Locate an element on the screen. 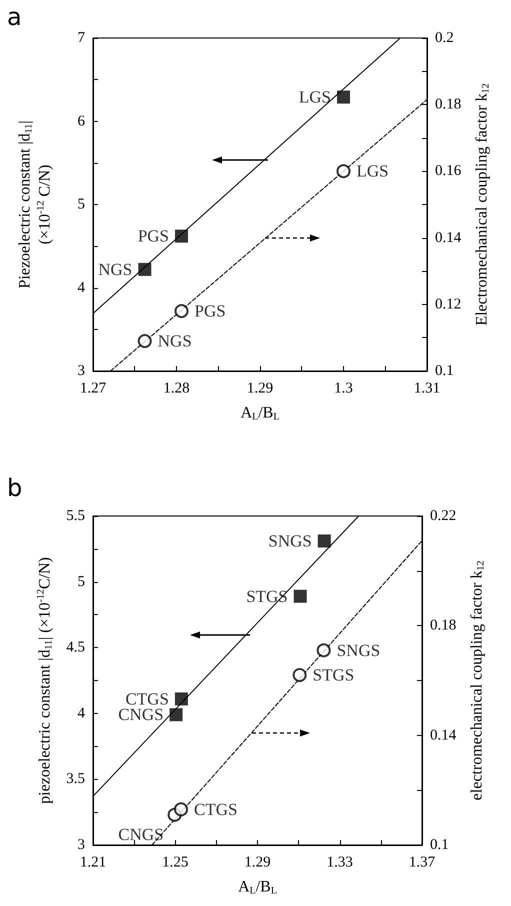 The image size is (511, 906). data-label: STGS is located at coordinates (333, 675).